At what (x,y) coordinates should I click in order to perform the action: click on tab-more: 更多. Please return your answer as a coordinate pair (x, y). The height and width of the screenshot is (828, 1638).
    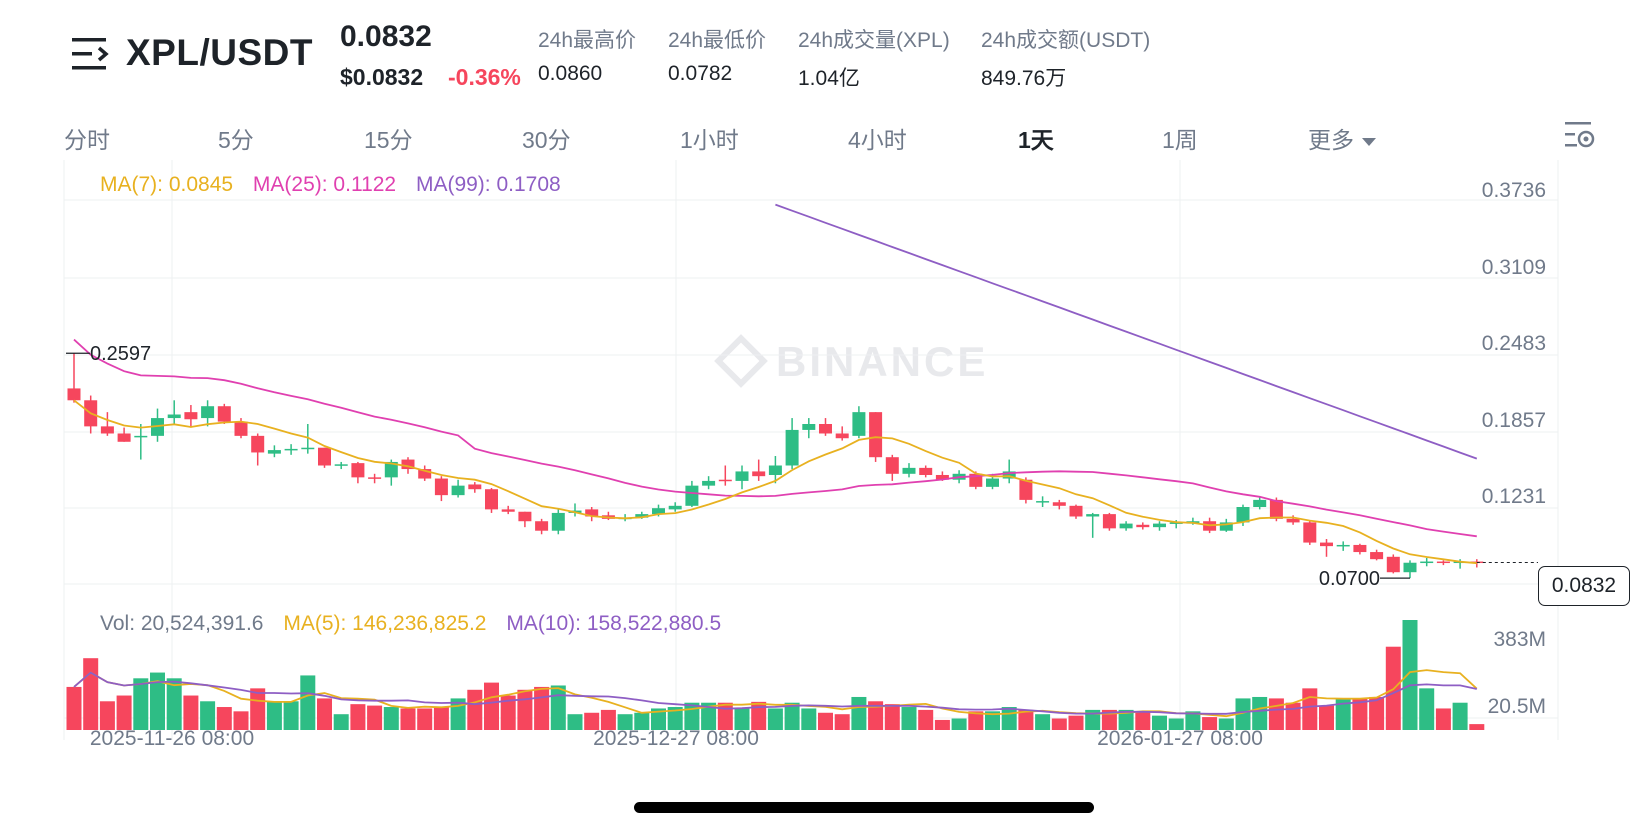
    Looking at the image, I should click on (1342, 138).